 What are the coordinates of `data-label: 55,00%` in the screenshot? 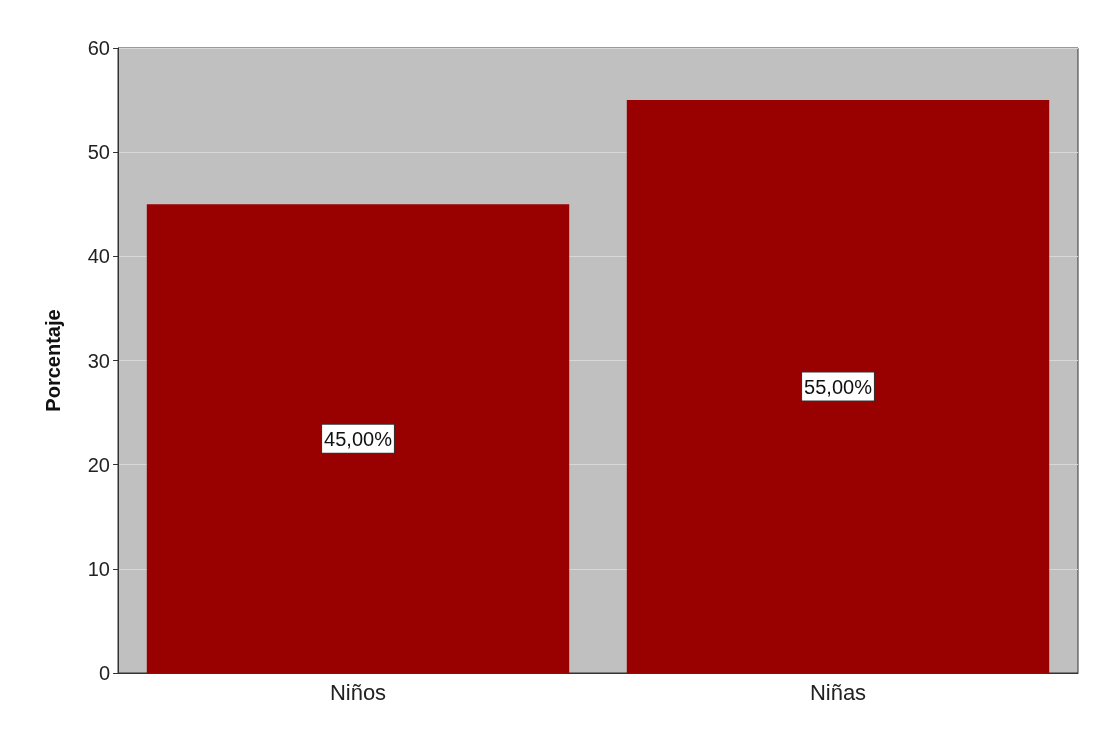 It's located at (838, 386).